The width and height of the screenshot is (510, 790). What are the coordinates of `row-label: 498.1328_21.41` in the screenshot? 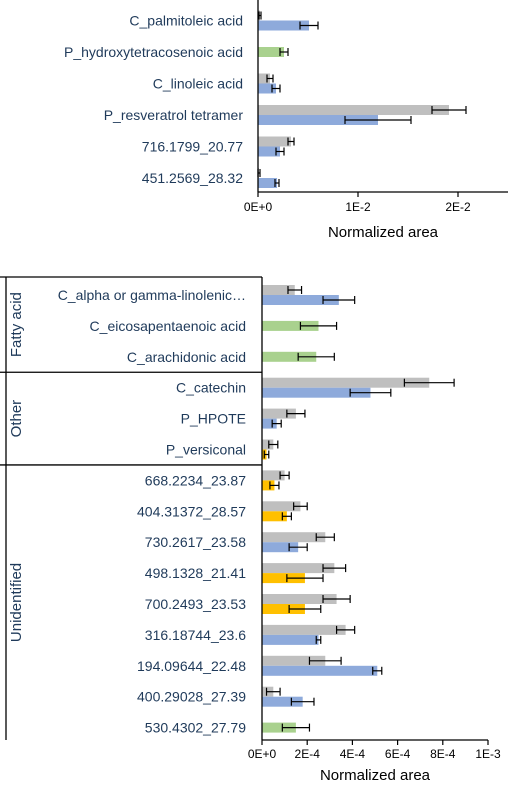 It's located at (195, 573).